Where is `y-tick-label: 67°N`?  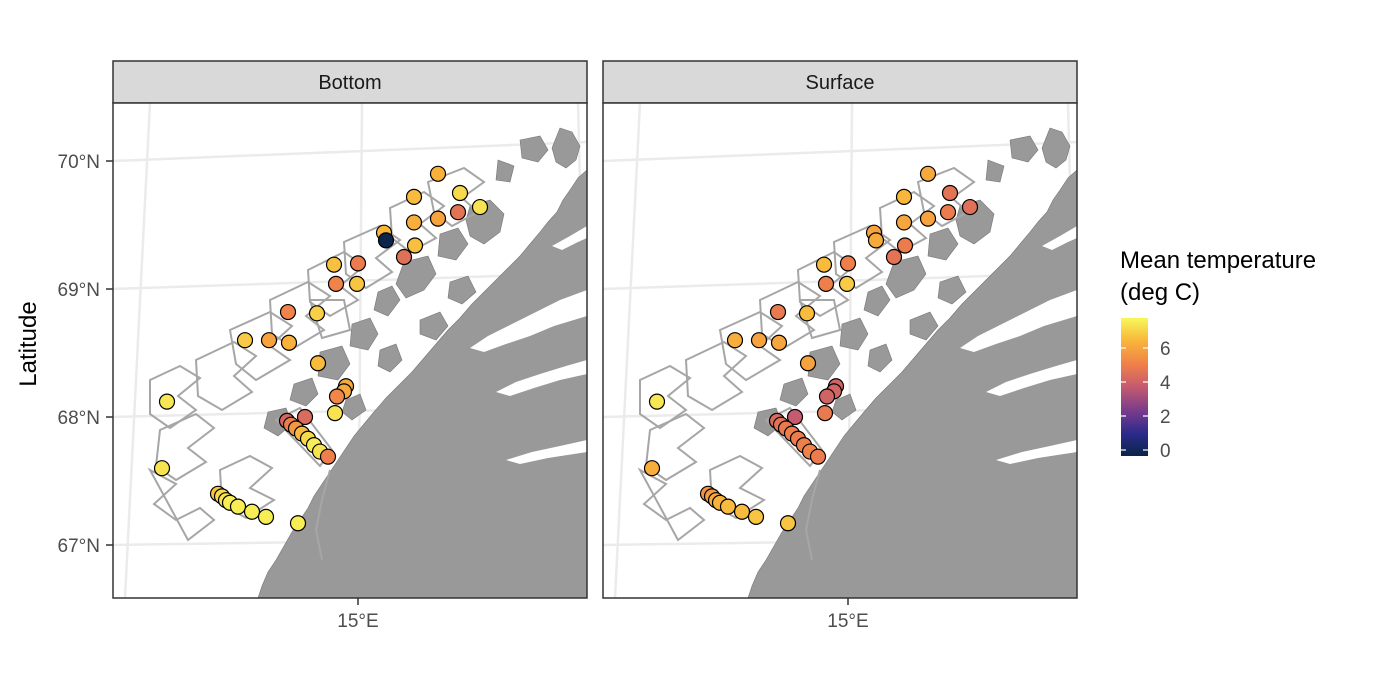 y-tick-label: 67°N is located at coordinates (79, 546).